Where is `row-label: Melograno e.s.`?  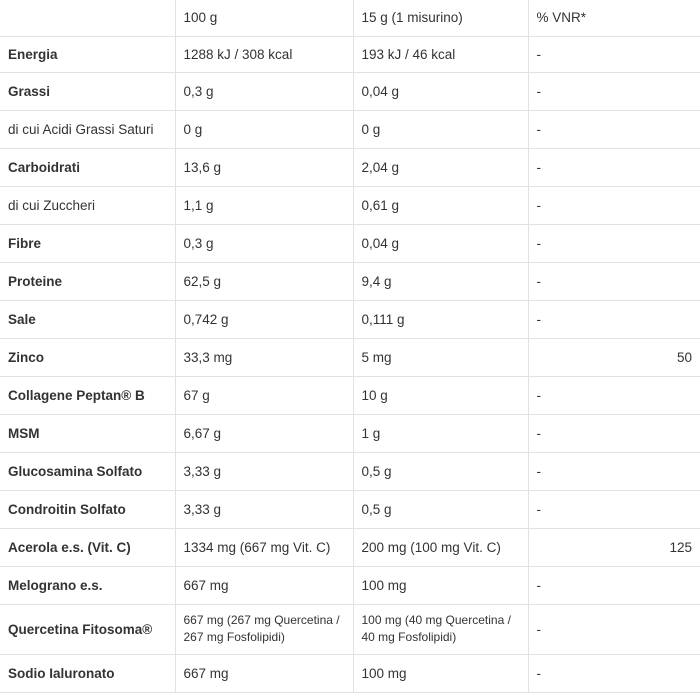 row-label: Melograno e.s. is located at coordinates (88, 585).